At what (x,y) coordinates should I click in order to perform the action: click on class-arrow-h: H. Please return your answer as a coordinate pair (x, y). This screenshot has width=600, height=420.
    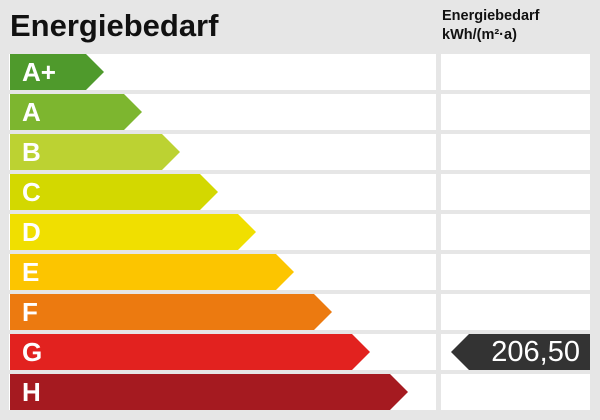
    Looking at the image, I should click on (209, 392).